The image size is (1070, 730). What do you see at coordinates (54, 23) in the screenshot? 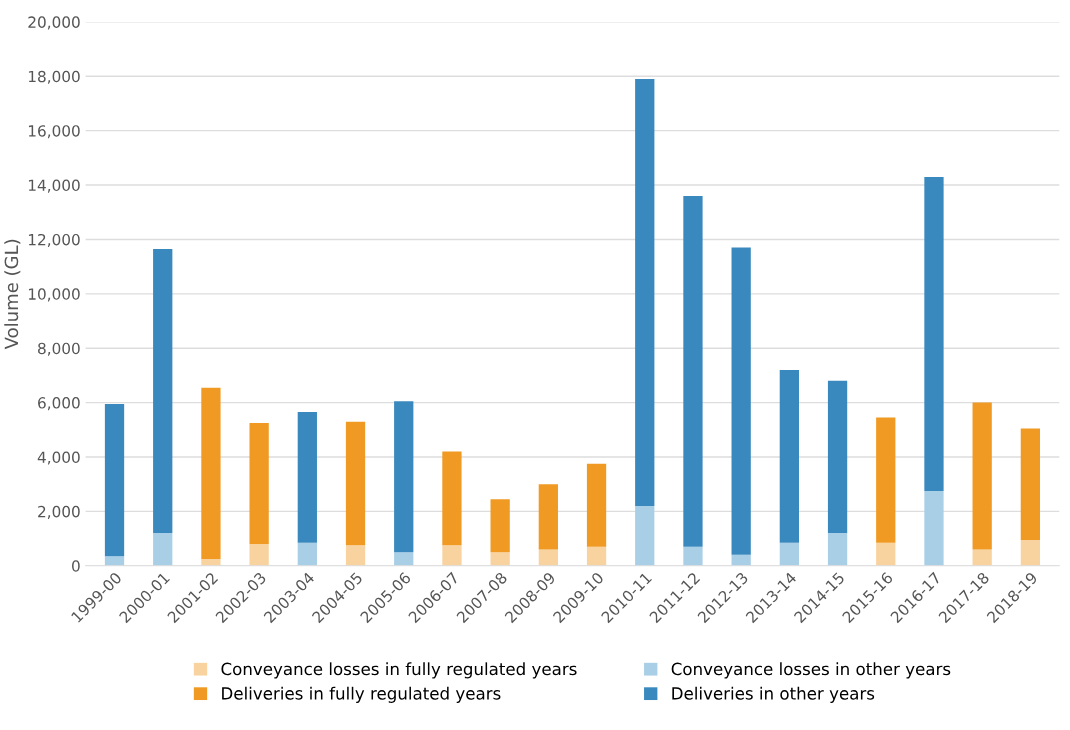
I see `y-tick-label: 20,000` at bounding box center [54, 23].